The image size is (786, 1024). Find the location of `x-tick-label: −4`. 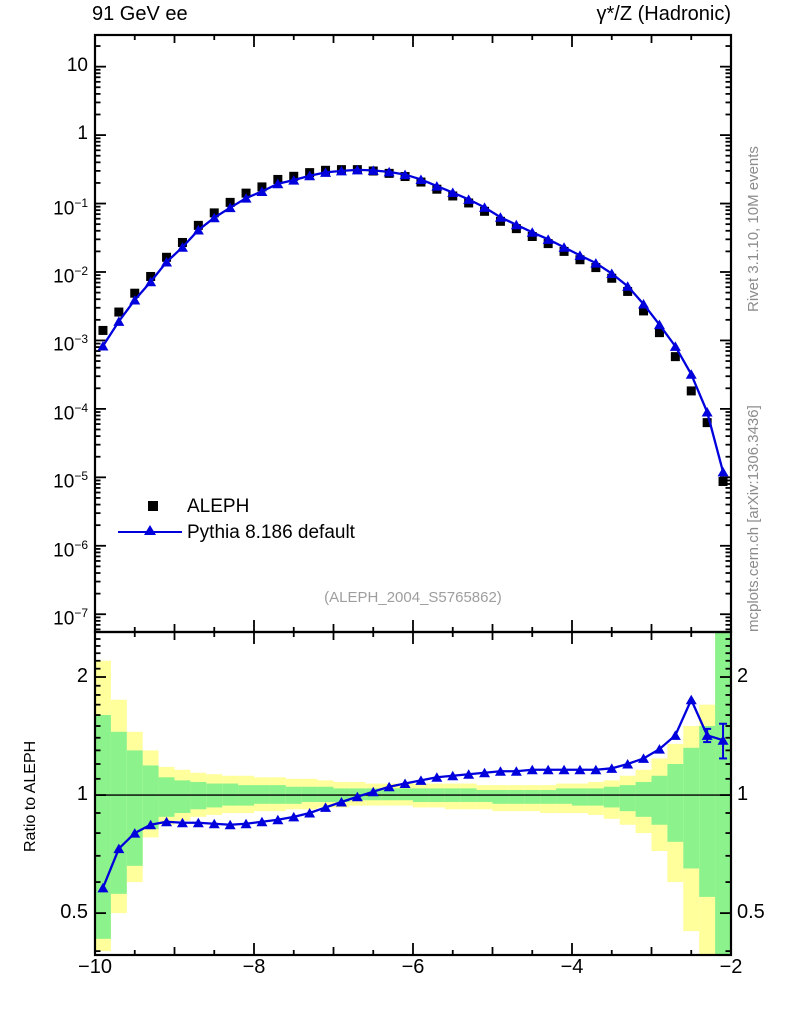

x-tick-label: −4 is located at coordinates (572, 967).